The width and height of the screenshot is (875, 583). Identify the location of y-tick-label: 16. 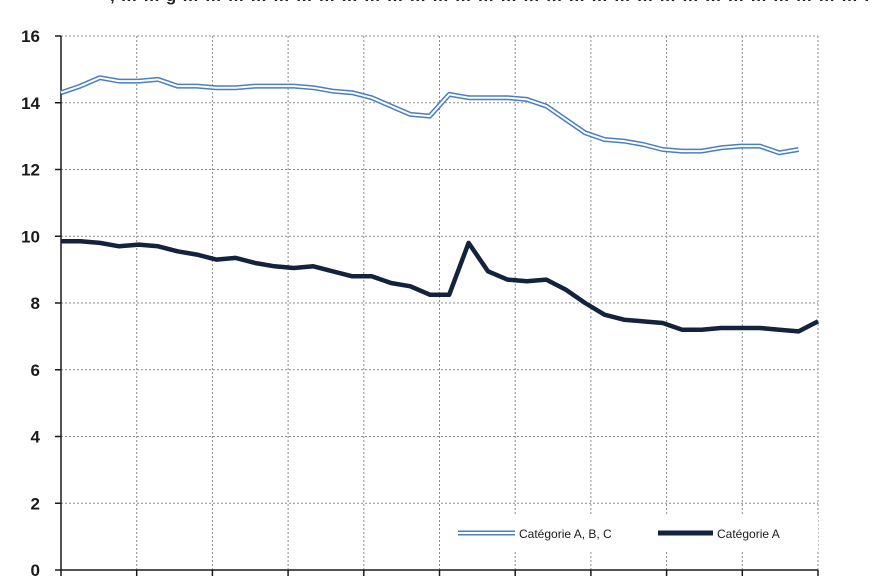
(30, 36).